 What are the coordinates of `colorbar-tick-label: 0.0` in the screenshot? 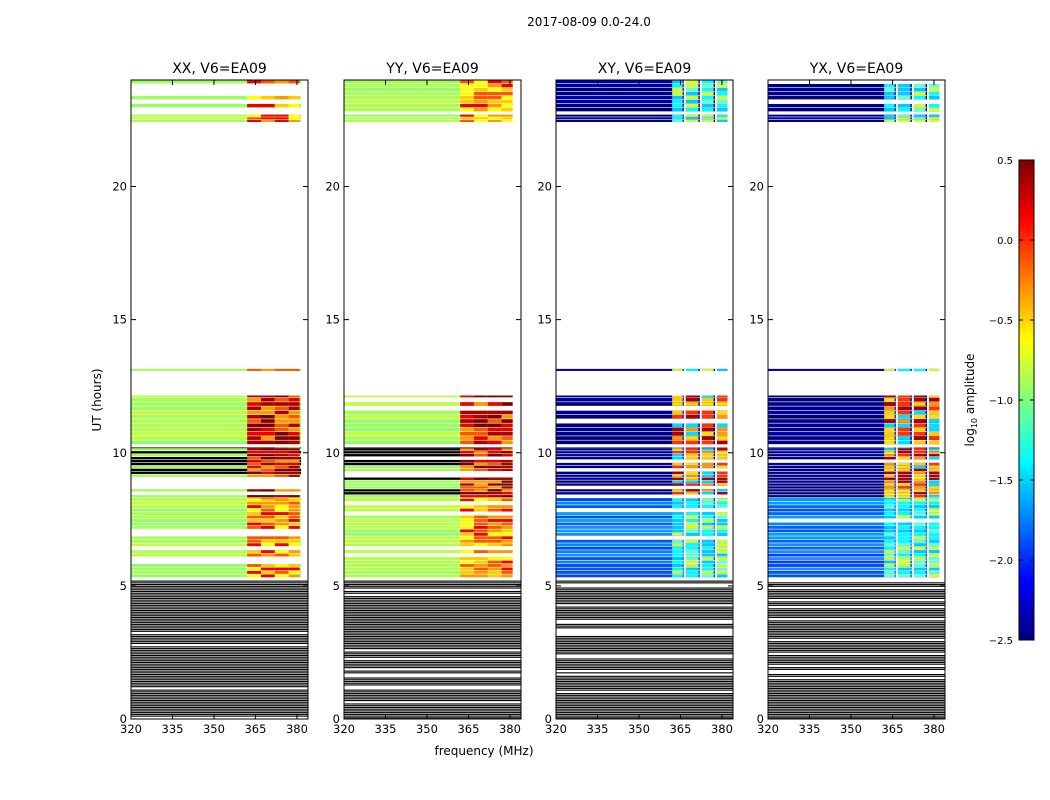 It's located at (1005, 241).